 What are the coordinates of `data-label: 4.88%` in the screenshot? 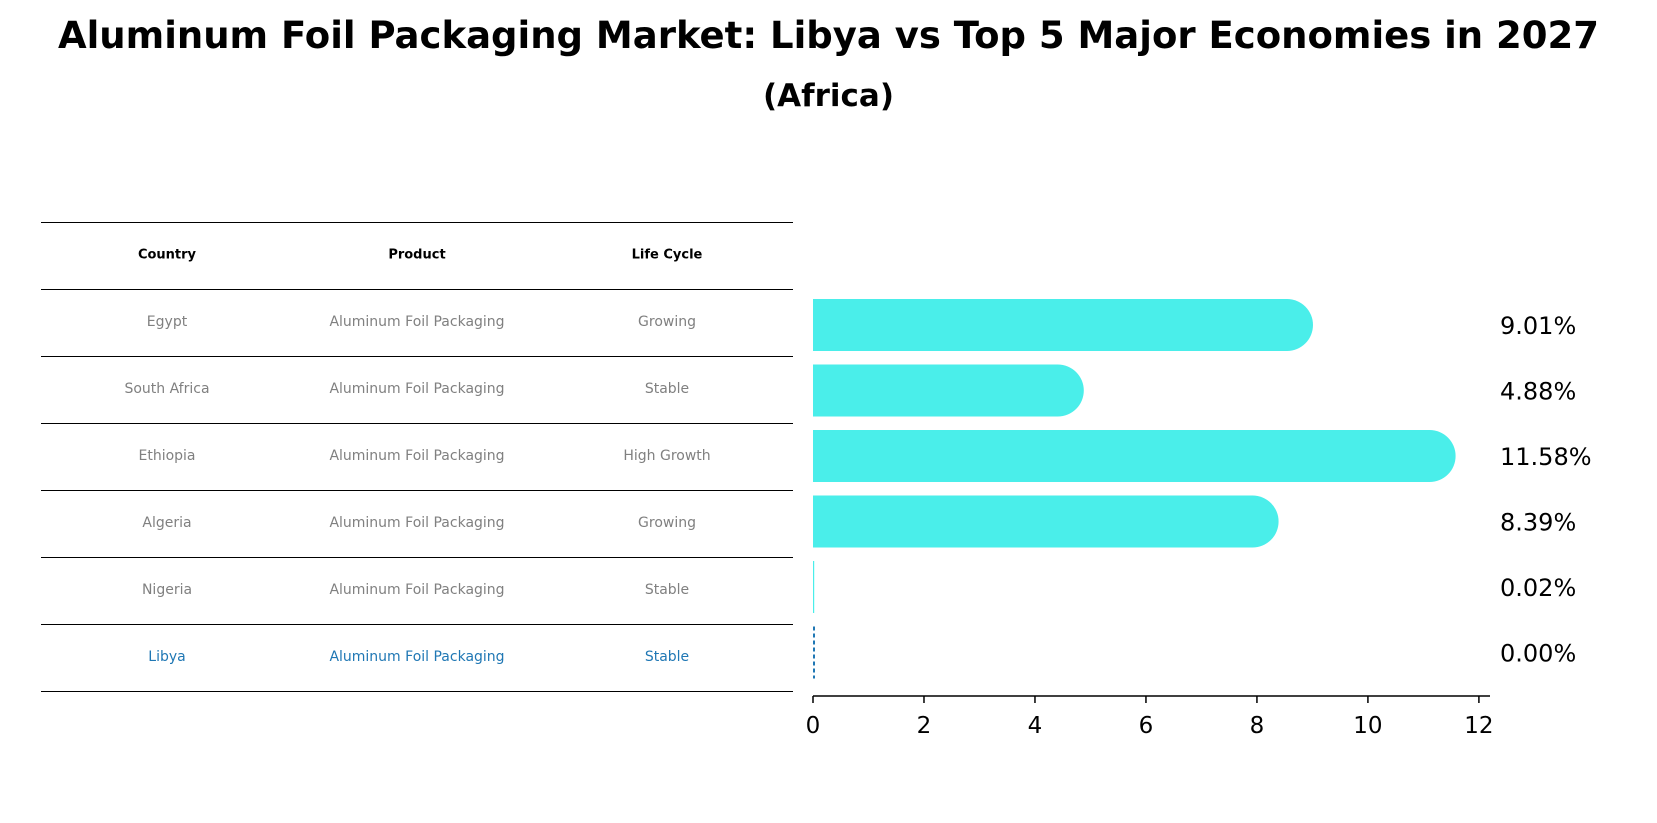 It's located at (1538, 392).